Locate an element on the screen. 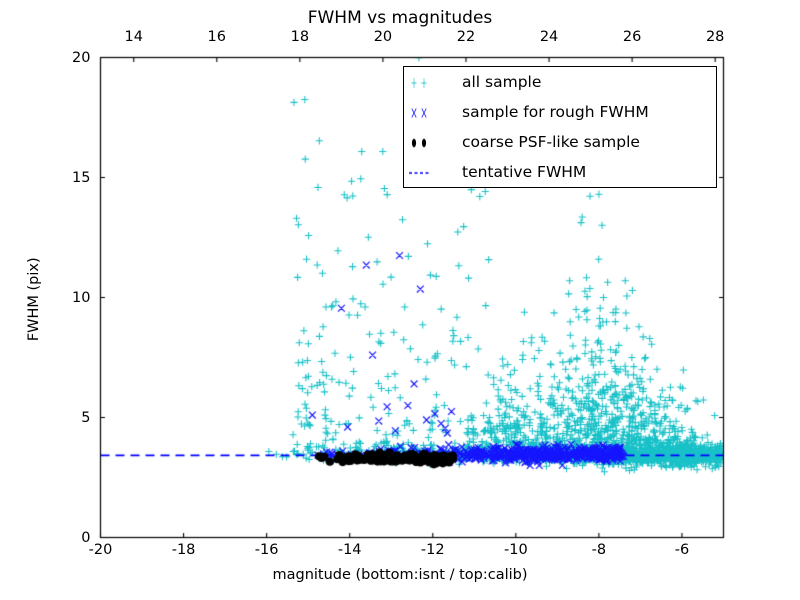  y-axis-tick-label: 5 is located at coordinates (86, 417).